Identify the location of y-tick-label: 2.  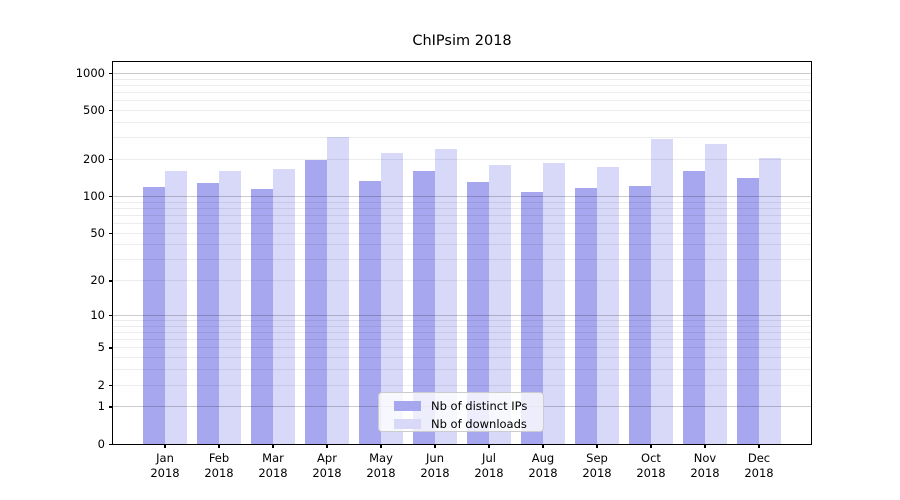
(101, 384).